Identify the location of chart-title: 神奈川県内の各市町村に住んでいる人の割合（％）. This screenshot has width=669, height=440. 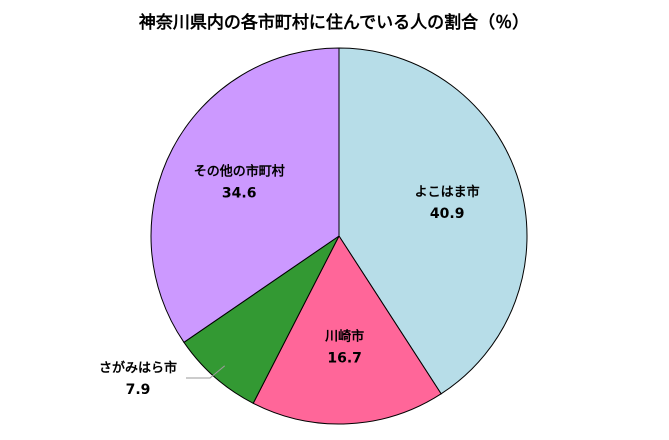
(334, 22).